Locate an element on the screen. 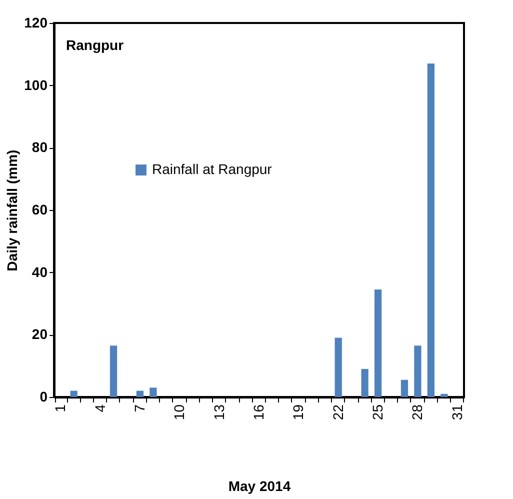 This screenshot has height=499, width=513. x-tick-label: 28 is located at coordinates (417, 412).